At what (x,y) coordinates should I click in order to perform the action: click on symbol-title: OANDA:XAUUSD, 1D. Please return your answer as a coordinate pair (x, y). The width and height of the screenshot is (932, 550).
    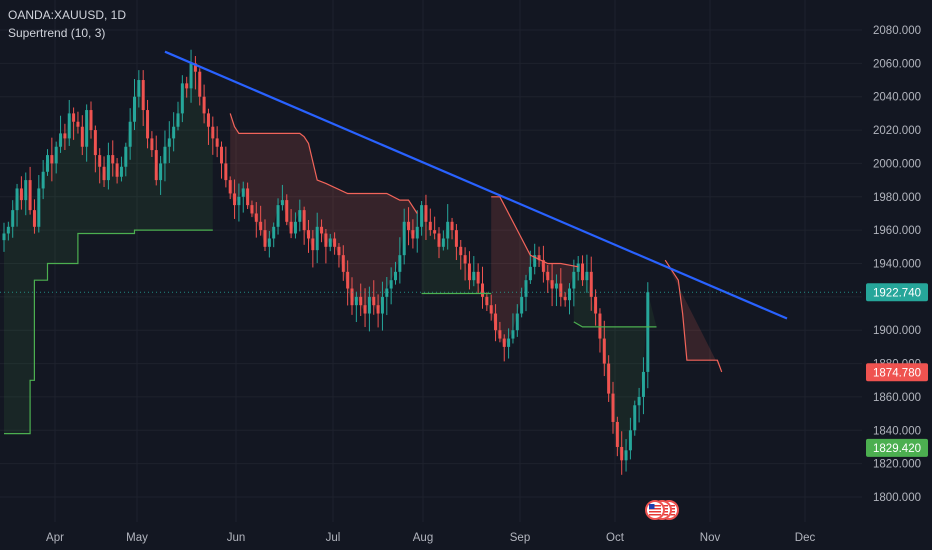
    Looking at the image, I should click on (67, 15).